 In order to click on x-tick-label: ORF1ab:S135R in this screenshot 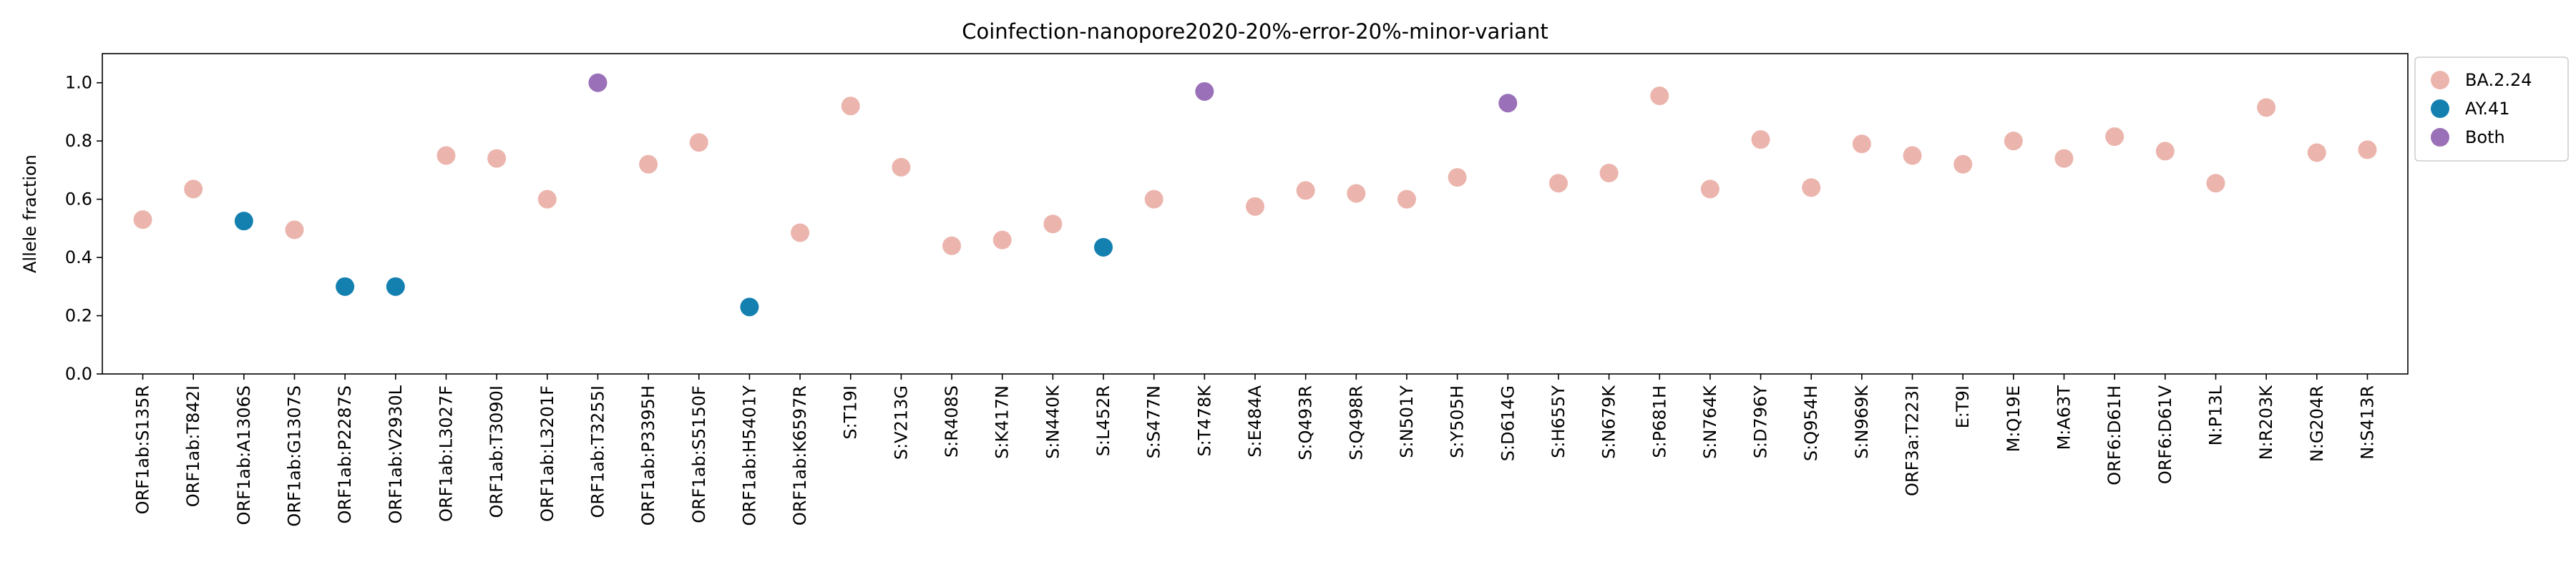, I will do `click(143, 449)`.